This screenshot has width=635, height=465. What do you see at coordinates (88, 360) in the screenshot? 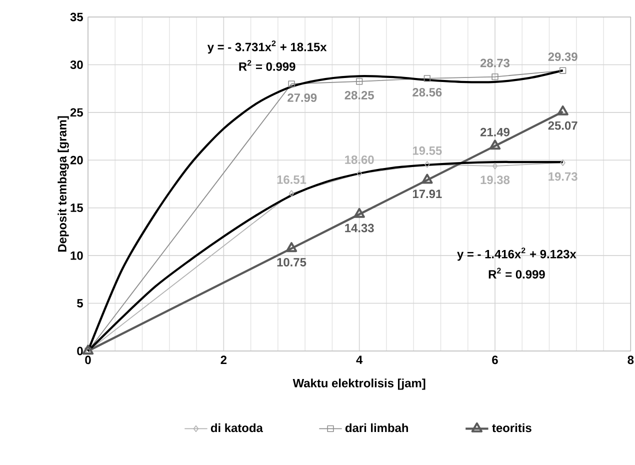
I see `x-tick-label: 0` at bounding box center [88, 360].